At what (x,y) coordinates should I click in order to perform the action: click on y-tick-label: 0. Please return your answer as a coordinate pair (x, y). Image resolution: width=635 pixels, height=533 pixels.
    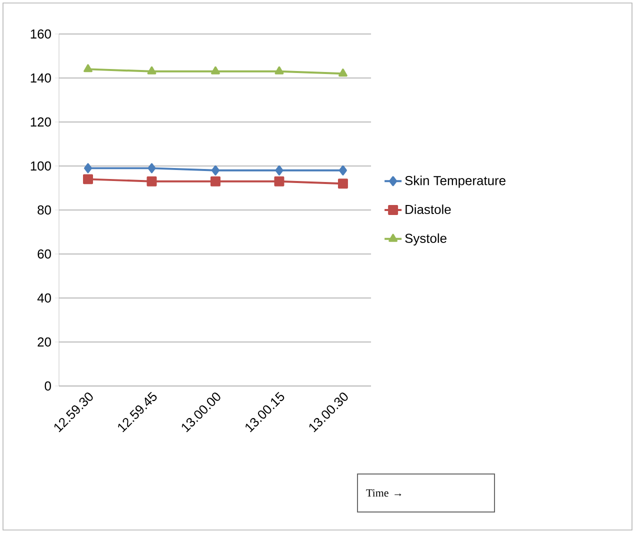
    Looking at the image, I should click on (47, 386).